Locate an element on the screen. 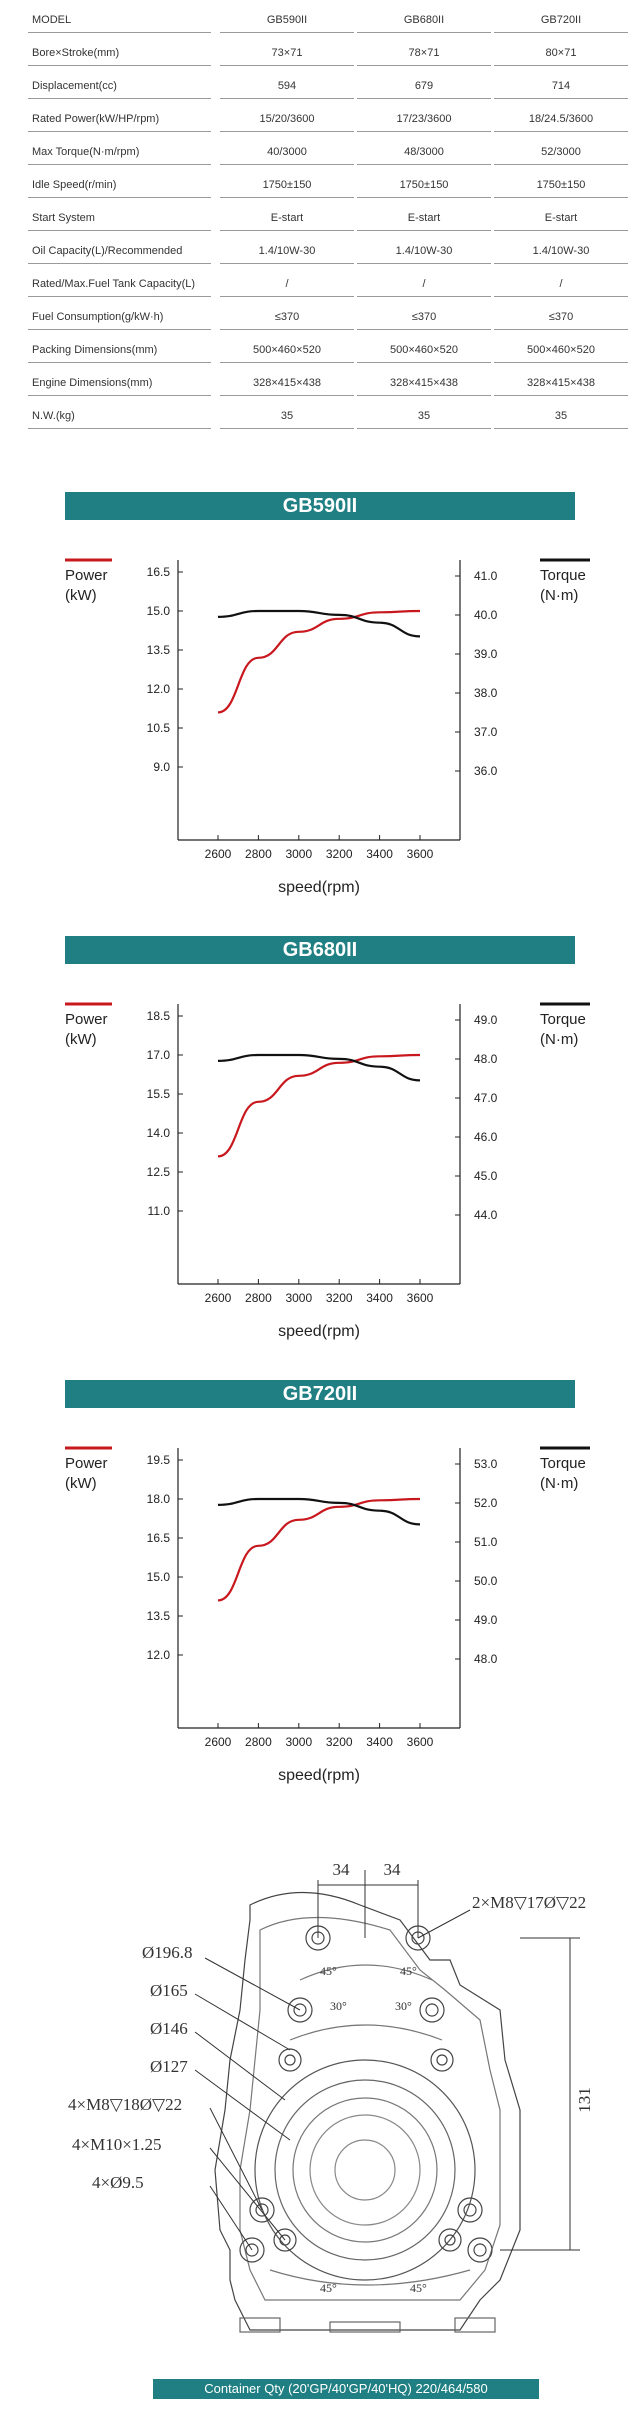 The width and height of the screenshot is (640, 2424). spec-value: ≤370 is located at coordinates (424, 317).